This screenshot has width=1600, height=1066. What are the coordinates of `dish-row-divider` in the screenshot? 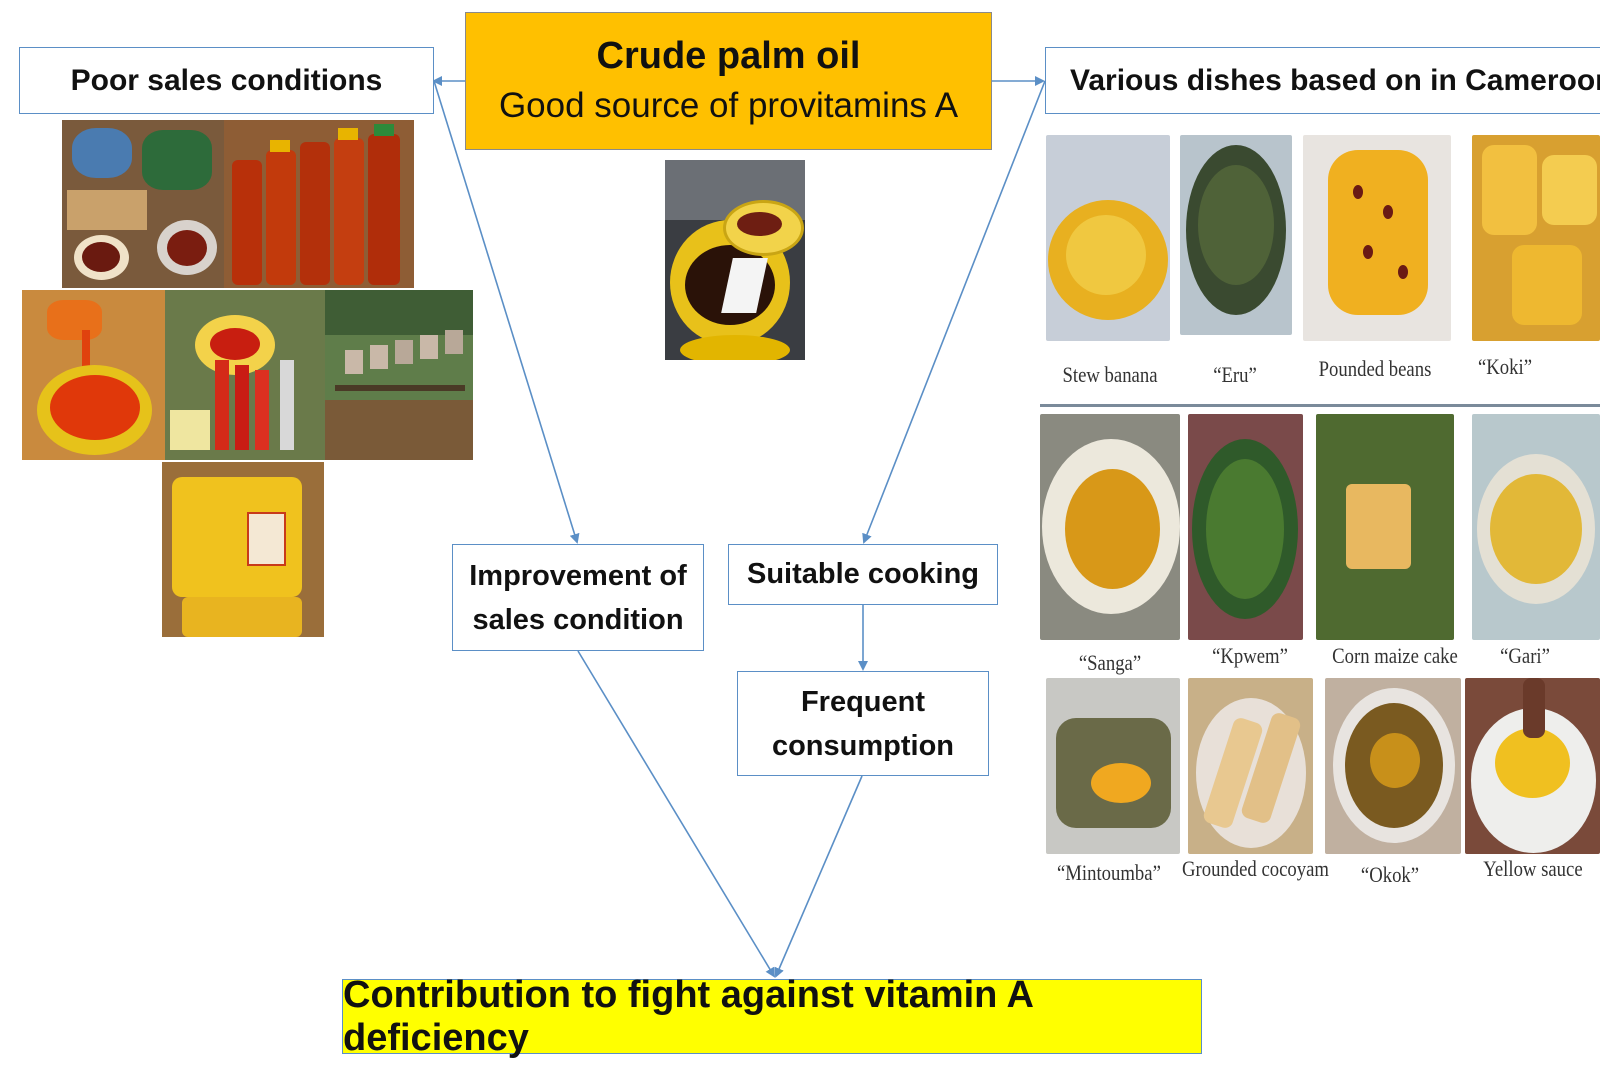 It's located at (1320, 405).